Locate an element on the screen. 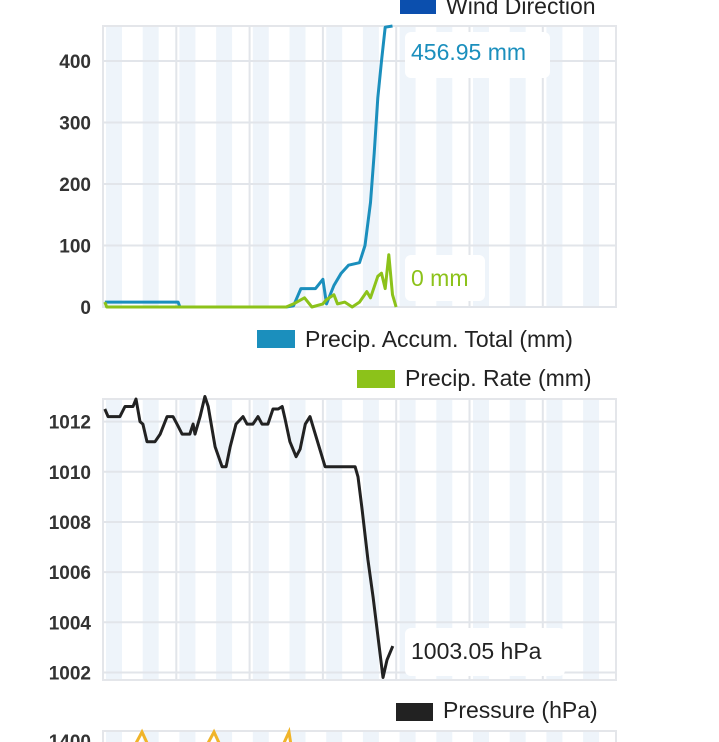  rate-last-value: 0 mm is located at coordinates (440, 278).